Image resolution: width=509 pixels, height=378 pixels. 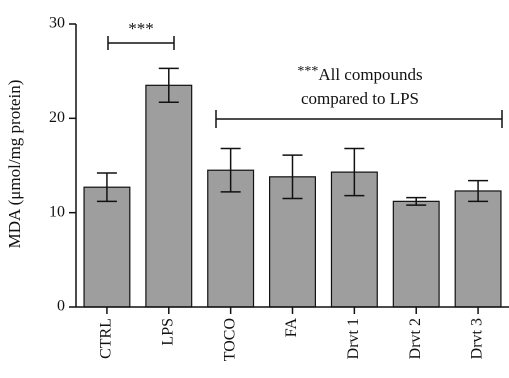 What do you see at coordinates (353, 338) in the screenshot?
I see `x-tick-label: Drvt 1` at bounding box center [353, 338].